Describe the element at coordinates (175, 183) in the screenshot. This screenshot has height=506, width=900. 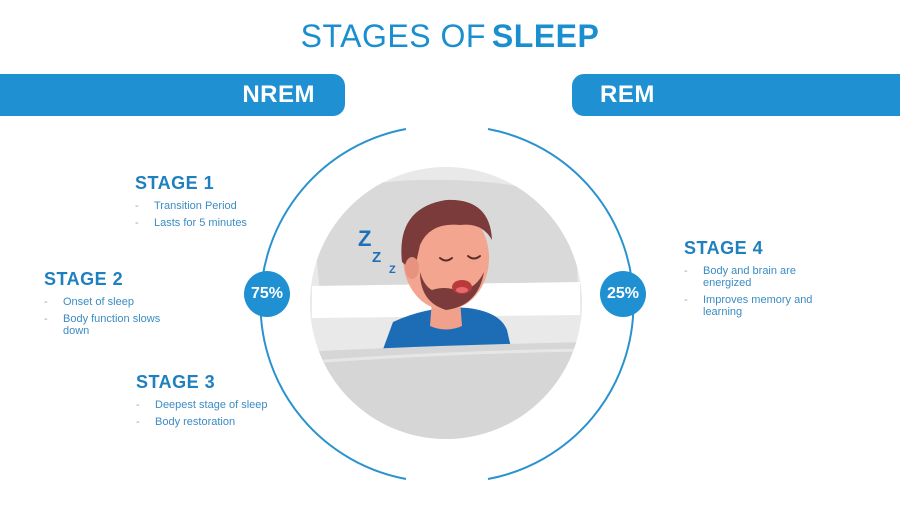
I see `stage-1-title: STAGE 1` at that location.